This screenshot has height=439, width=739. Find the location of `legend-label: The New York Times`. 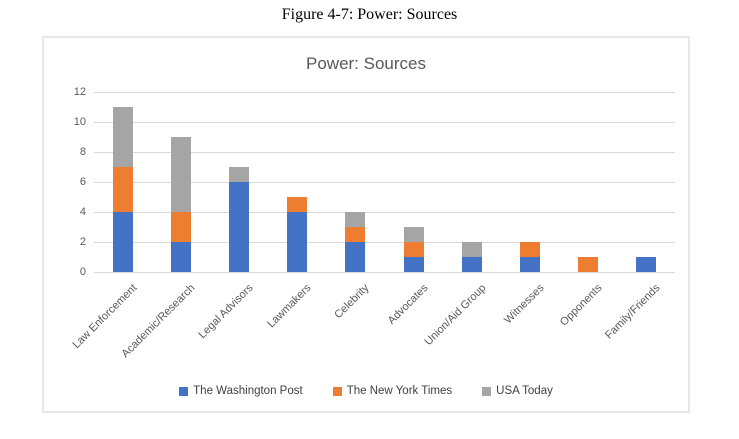

legend-label: The New York Times is located at coordinates (399, 391).